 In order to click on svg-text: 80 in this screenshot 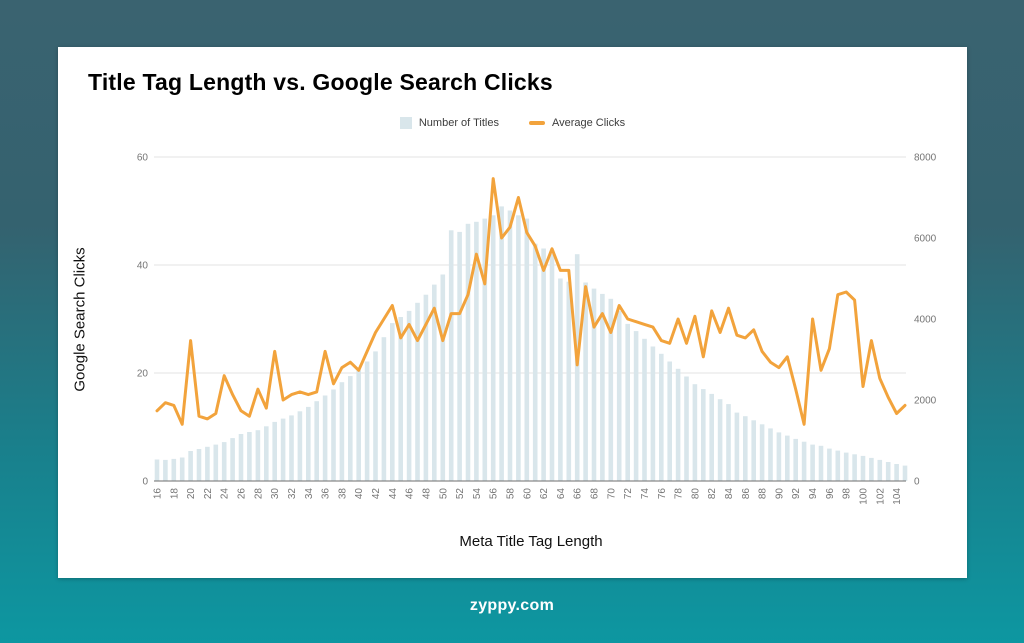, I will do `click(695, 494)`.